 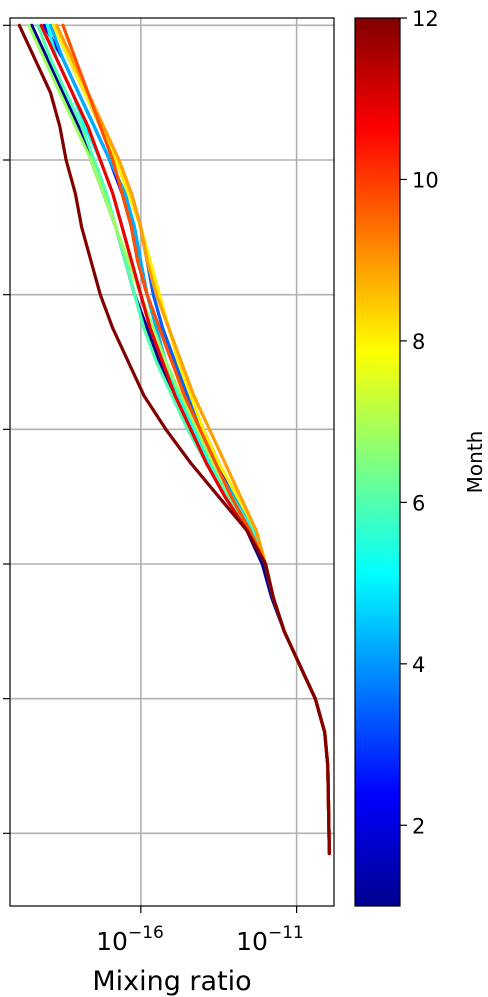 What do you see at coordinates (418, 826) in the screenshot?
I see `colorbar-tick-label: 2` at bounding box center [418, 826].